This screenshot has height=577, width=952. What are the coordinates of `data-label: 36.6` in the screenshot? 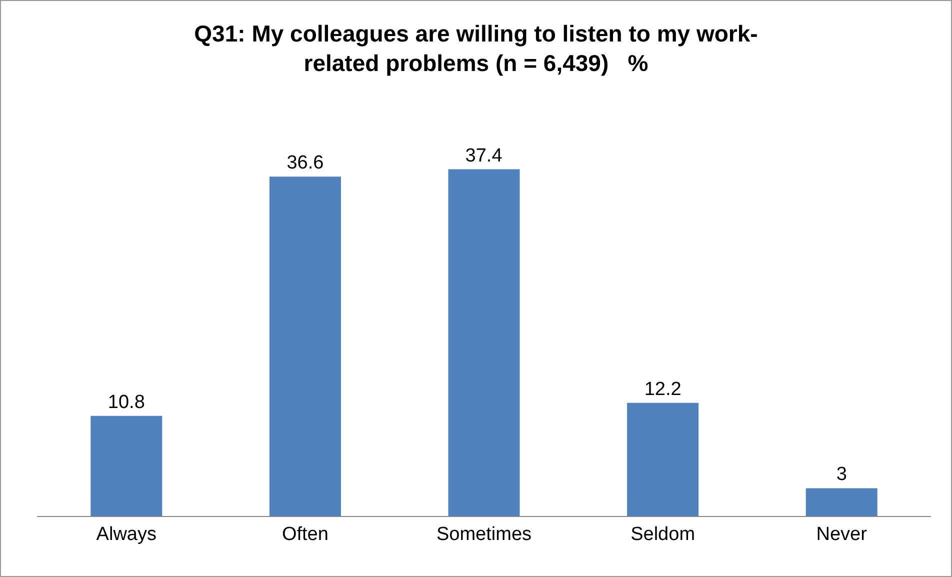 It's located at (305, 163).